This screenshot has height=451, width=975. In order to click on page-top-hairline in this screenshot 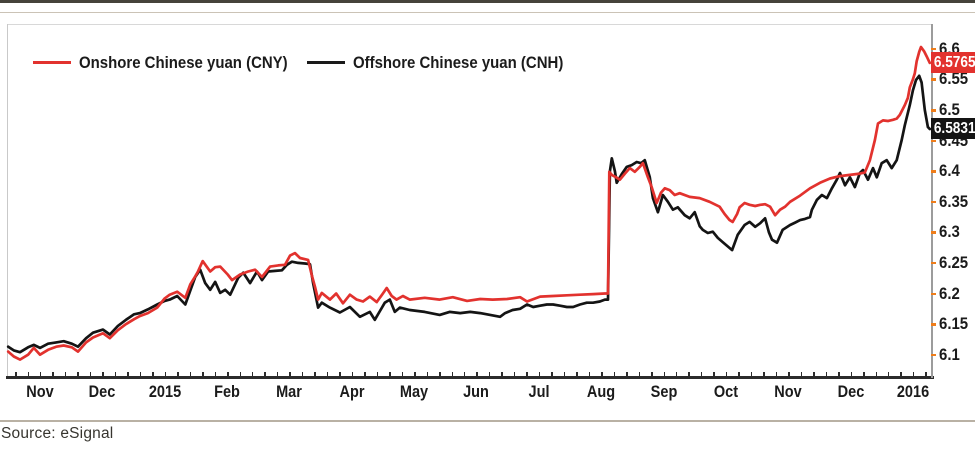, I will do `click(487, 12)`.